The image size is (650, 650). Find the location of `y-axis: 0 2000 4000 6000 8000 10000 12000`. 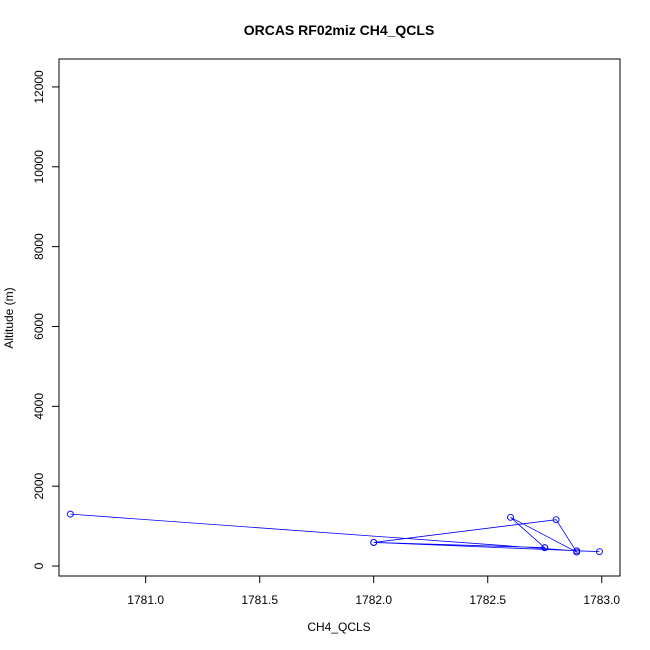

y-axis: 0 2000 4000 6000 8000 10000 12000 is located at coordinates (45, 319).